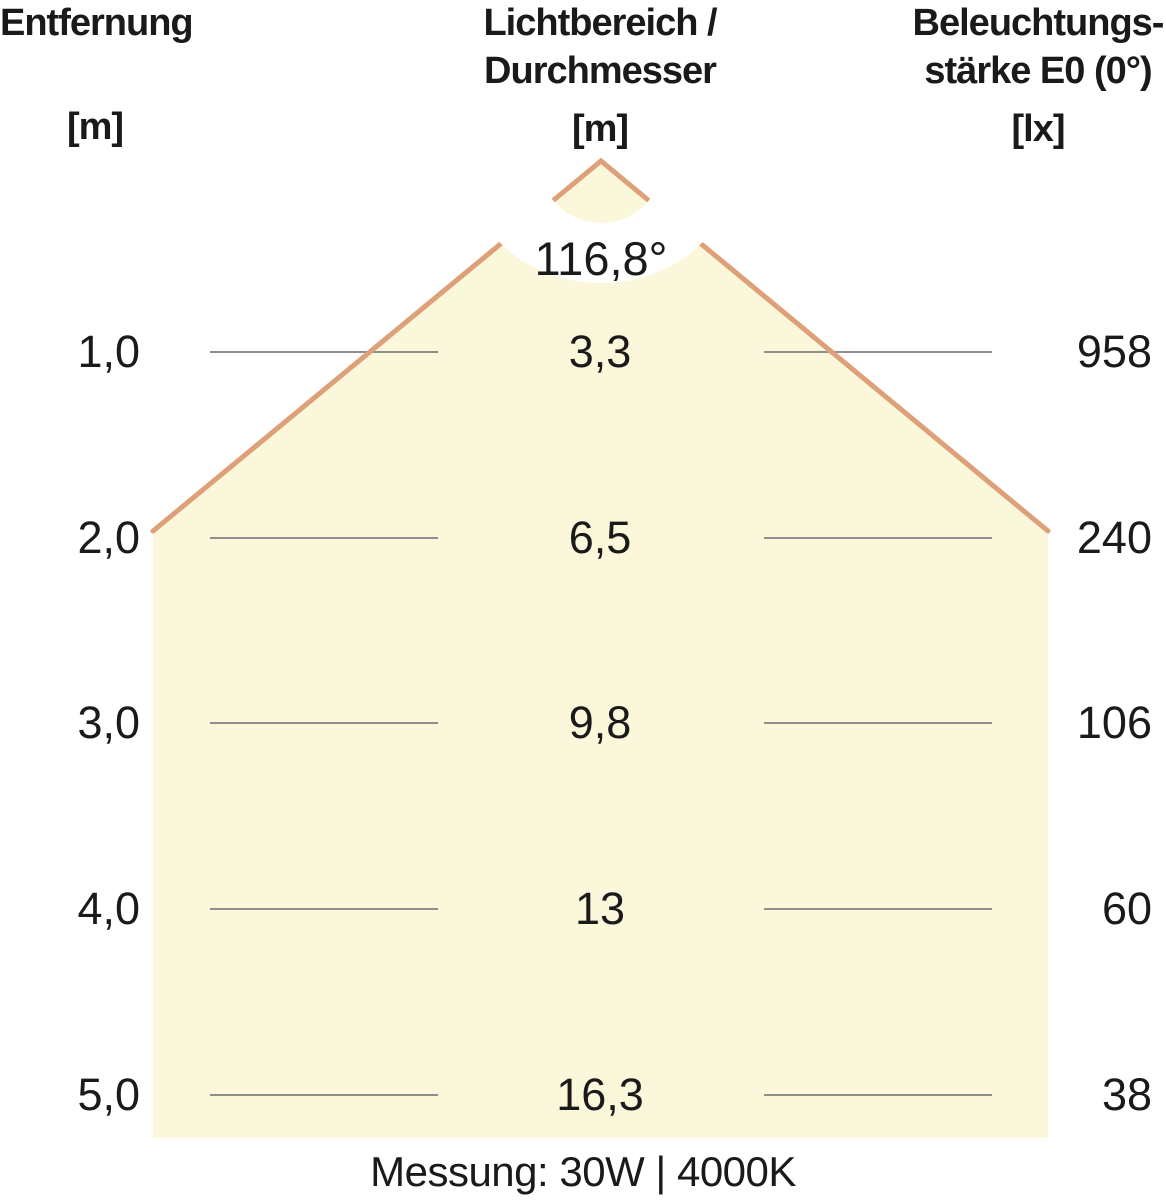 This screenshot has width=1166, height=1200. Describe the element at coordinates (600, 71) in the screenshot. I see `column-header-diameter-title-line2: Durchmesser` at that location.